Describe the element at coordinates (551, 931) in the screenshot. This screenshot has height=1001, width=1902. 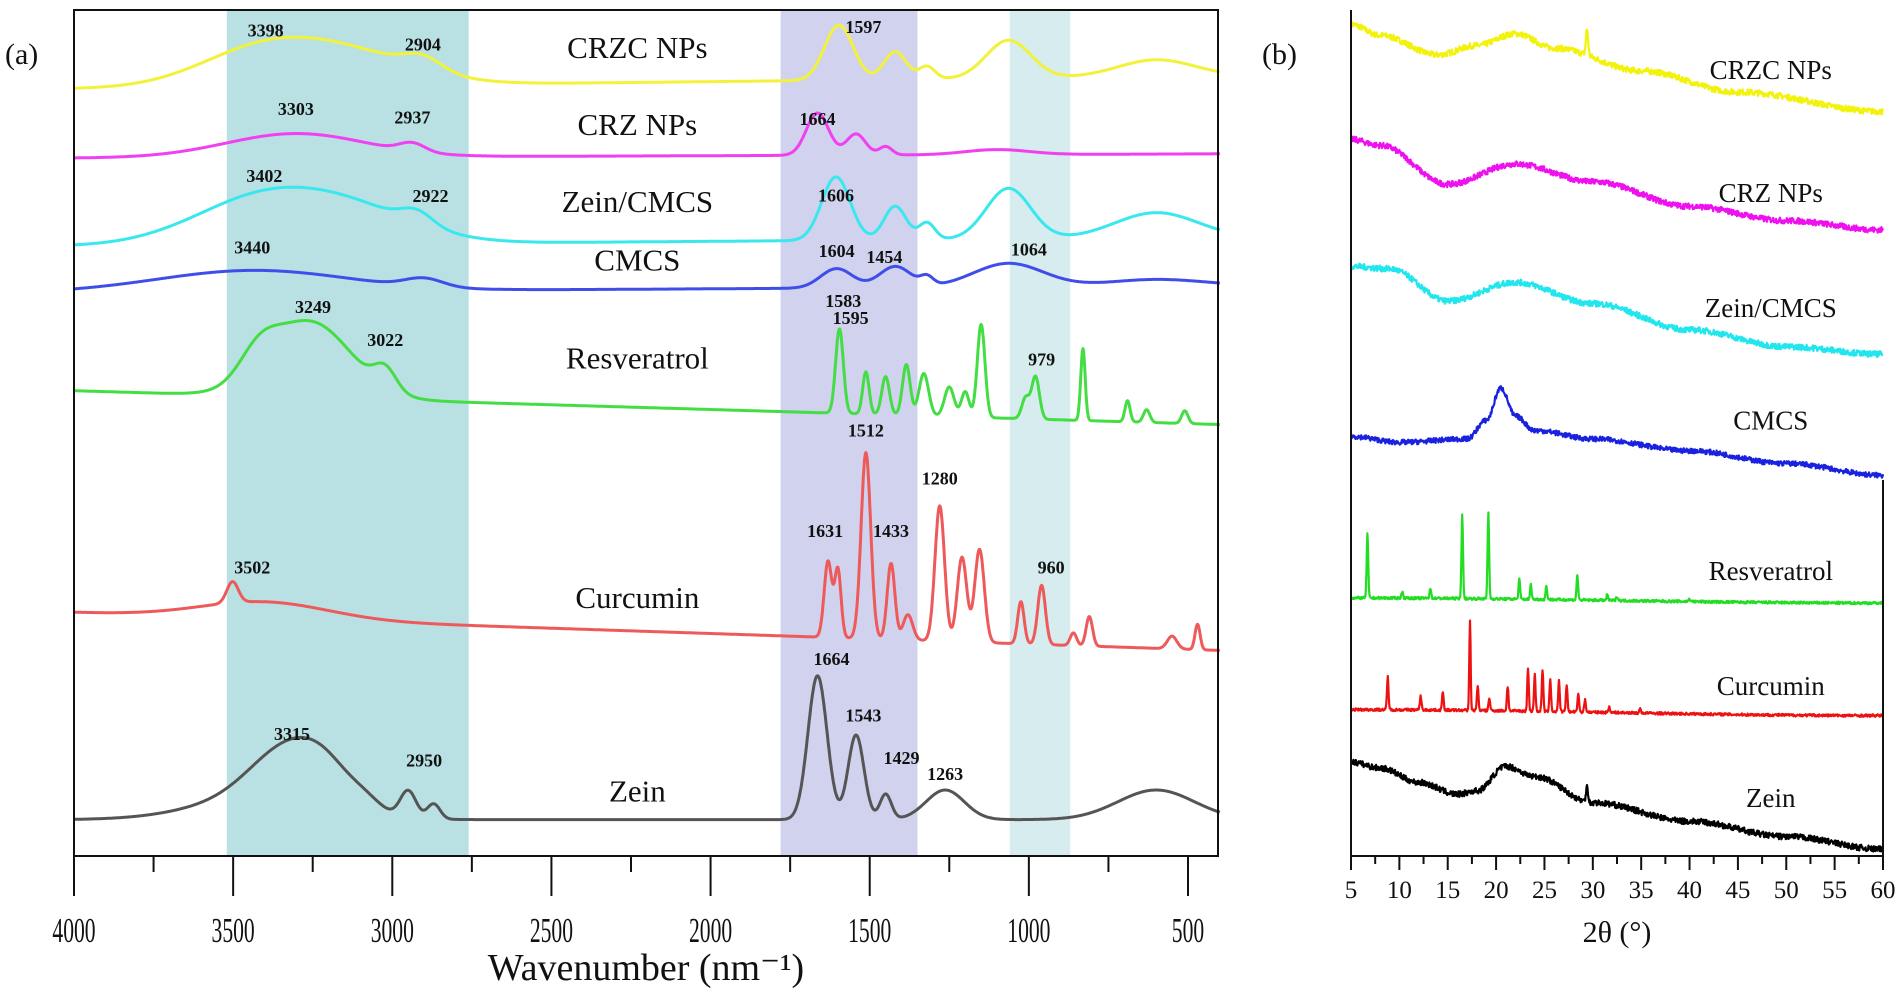
I see `x-tick-label: 2500` at that location.